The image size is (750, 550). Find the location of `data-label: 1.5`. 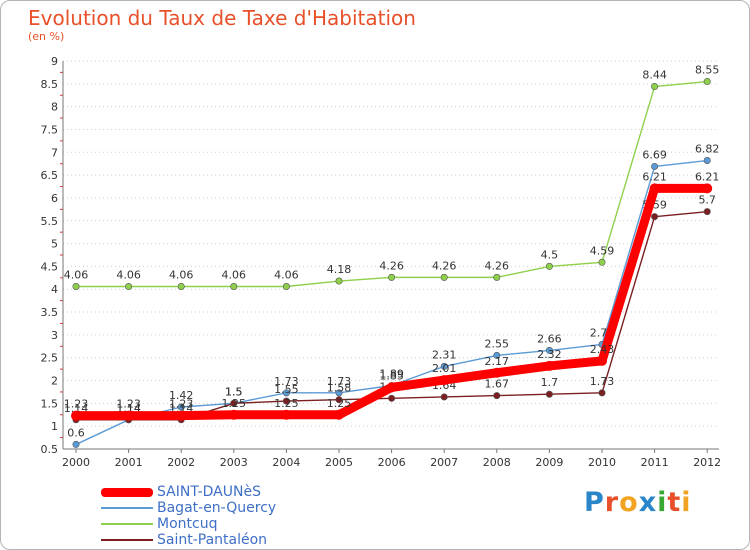

data-label: 1.5 is located at coordinates (234, 391).